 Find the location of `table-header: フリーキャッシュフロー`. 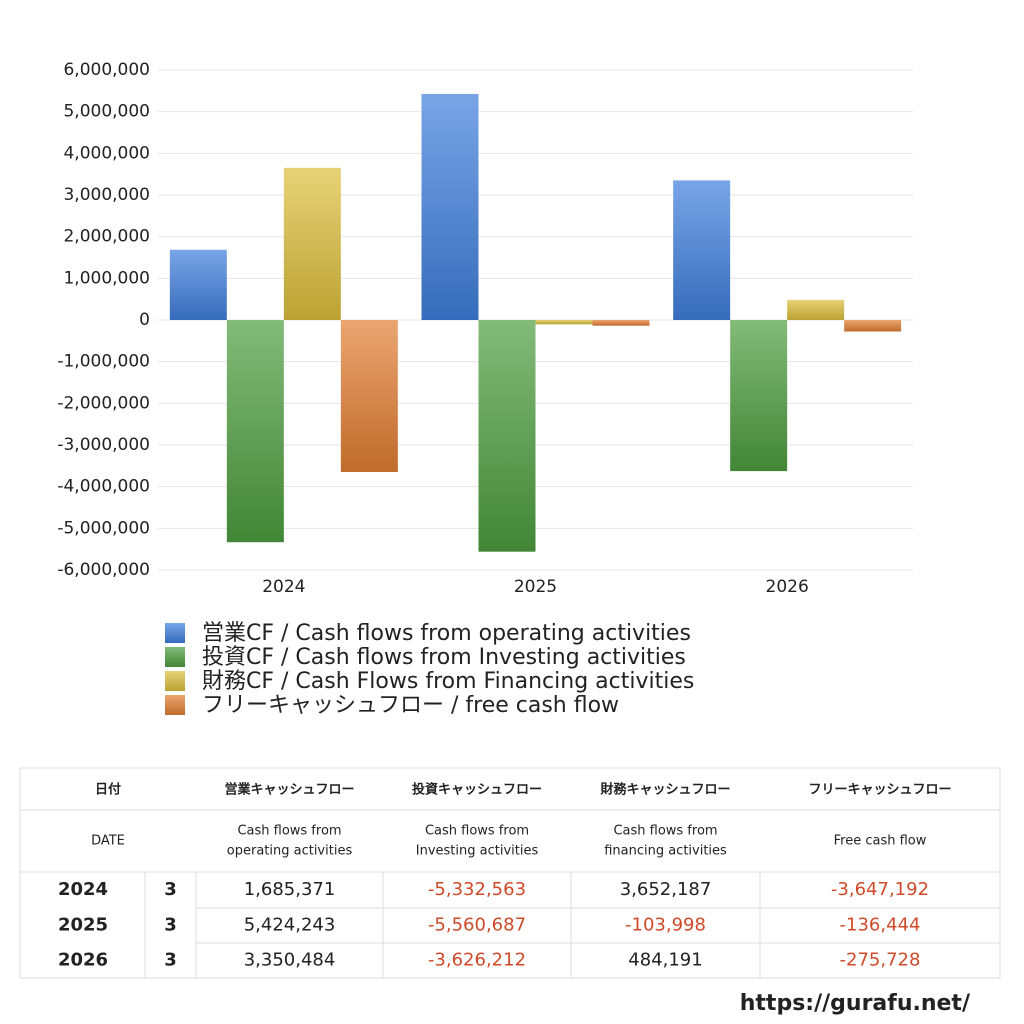

table-header: フリーキャッシュフロー is located at coordinates (879, 790).